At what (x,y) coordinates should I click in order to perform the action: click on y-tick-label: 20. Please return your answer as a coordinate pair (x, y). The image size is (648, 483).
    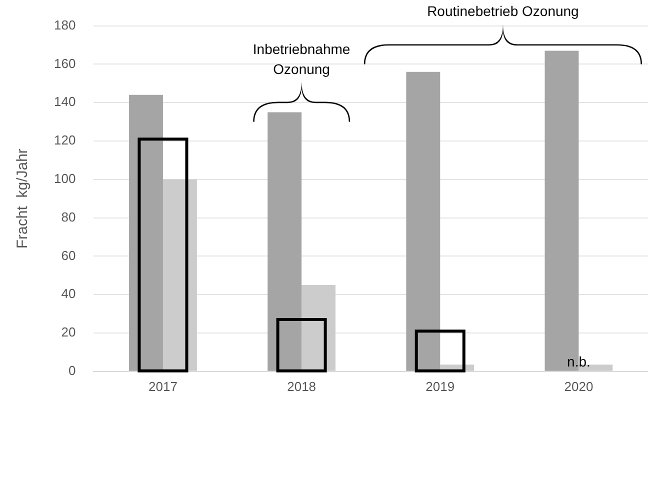
    Looking at the image, I should click on (68, 332).